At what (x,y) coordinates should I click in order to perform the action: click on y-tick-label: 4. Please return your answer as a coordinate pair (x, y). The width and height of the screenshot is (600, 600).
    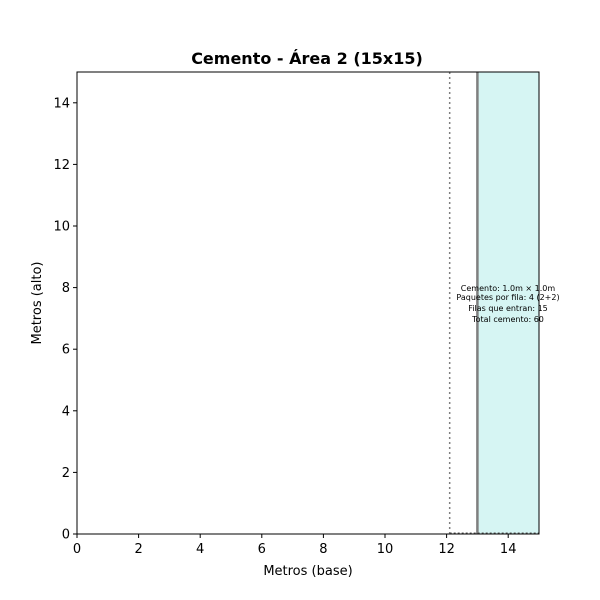
    Looking at the image, I should click on (66, 411).